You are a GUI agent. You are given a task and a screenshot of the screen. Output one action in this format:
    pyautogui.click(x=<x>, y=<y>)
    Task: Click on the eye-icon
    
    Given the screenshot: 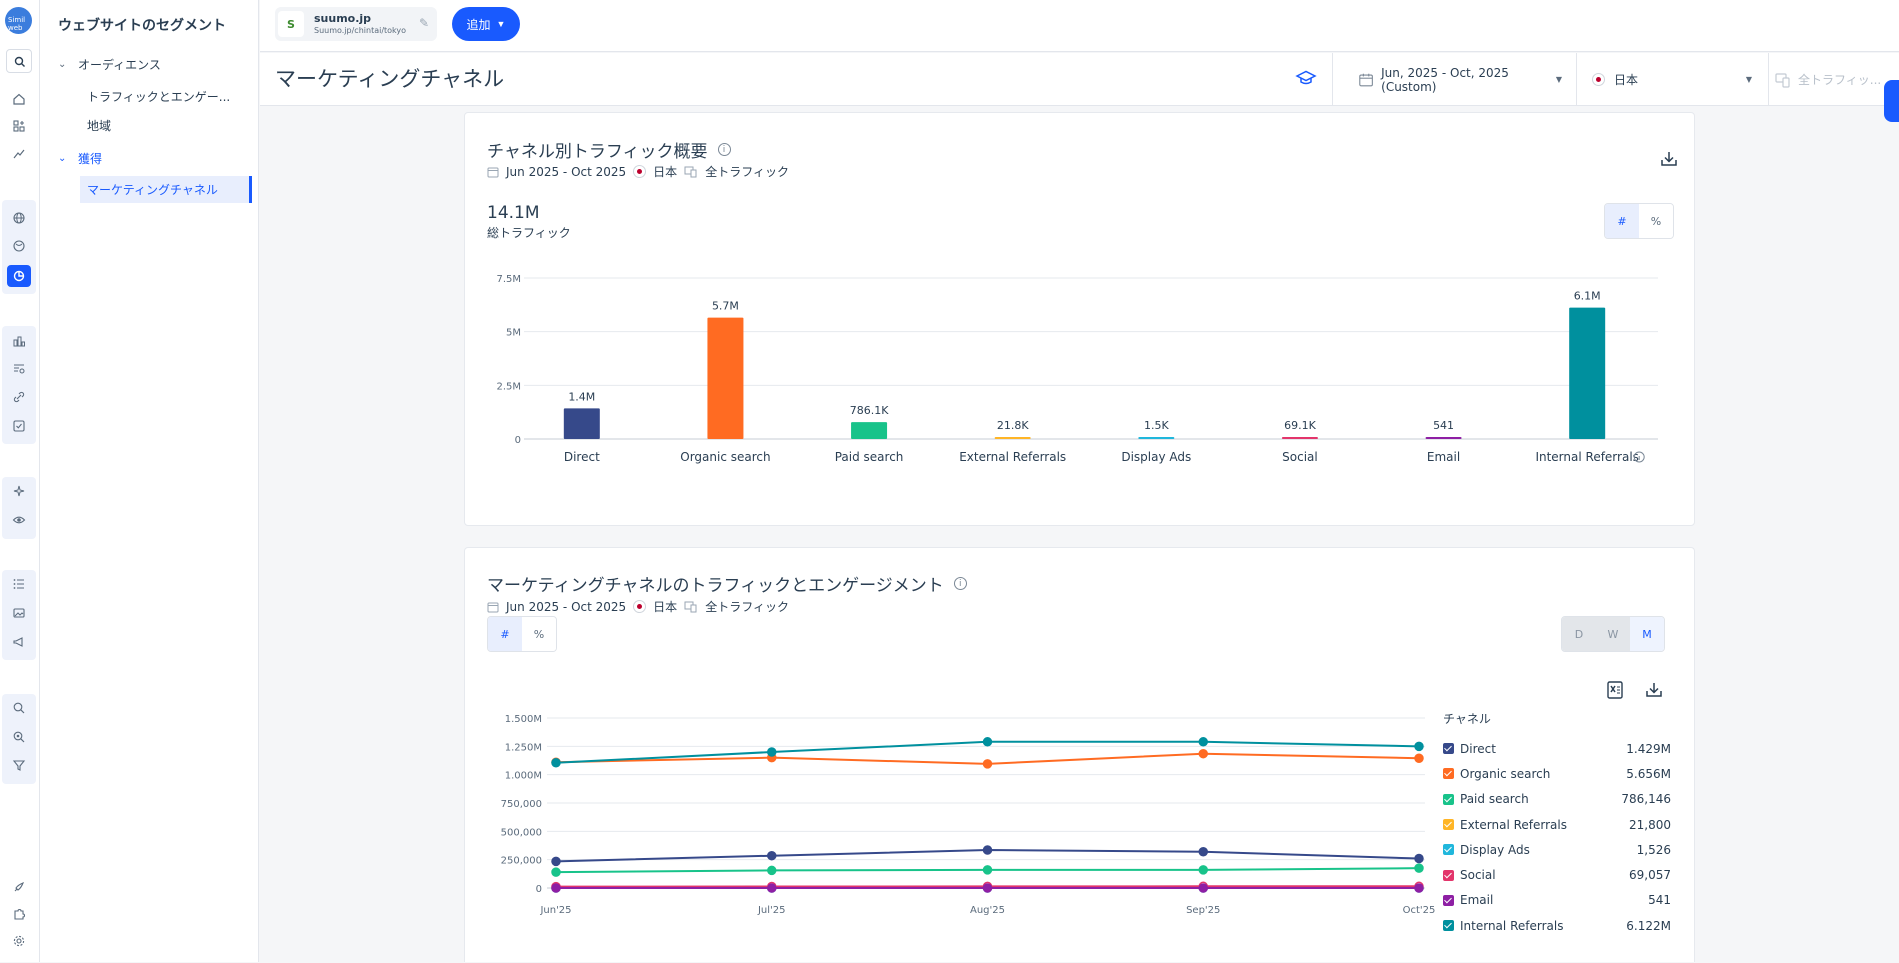 What is the action you would take?
    pyautogui.click(x=19, y=520)
    